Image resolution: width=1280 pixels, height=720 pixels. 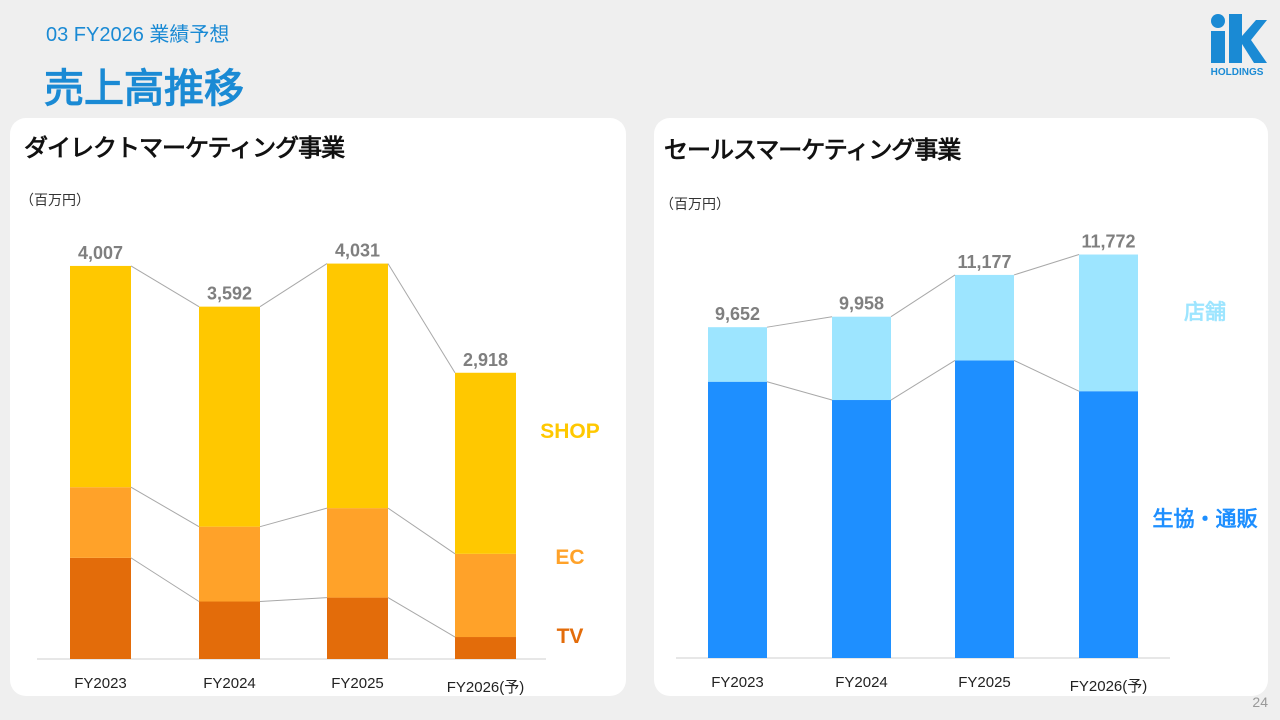 I want to click on direct-marketing-title: ダイレクトマーケティング事業, so click(x=184, y=148).